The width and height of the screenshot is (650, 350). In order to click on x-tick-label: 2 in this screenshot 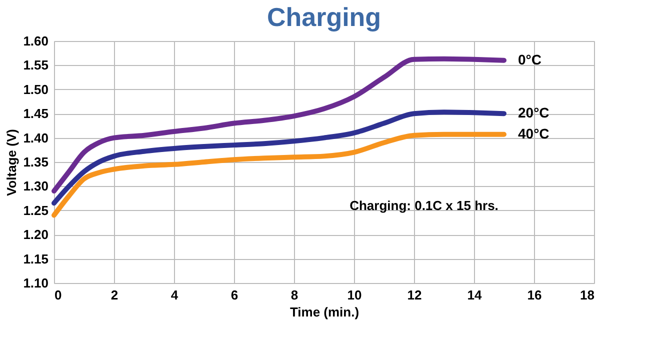, I will do `click(114, 295)`.